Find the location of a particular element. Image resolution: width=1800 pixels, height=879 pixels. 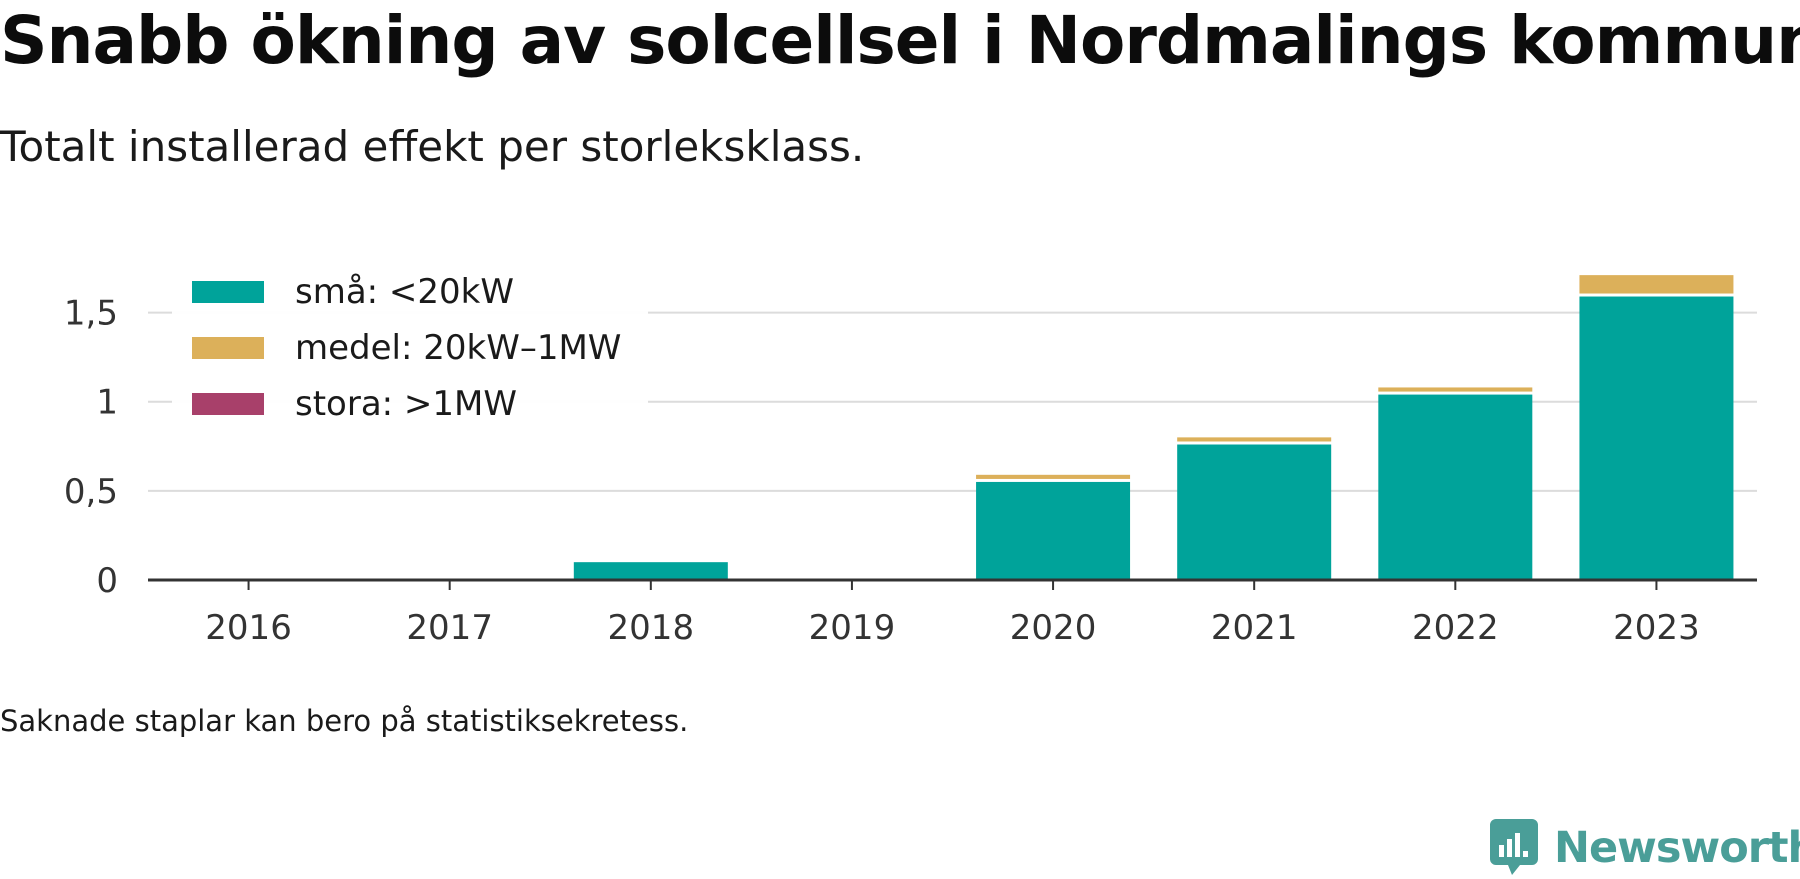

y-tick-label: 0 is located at coordinates (107, 581).